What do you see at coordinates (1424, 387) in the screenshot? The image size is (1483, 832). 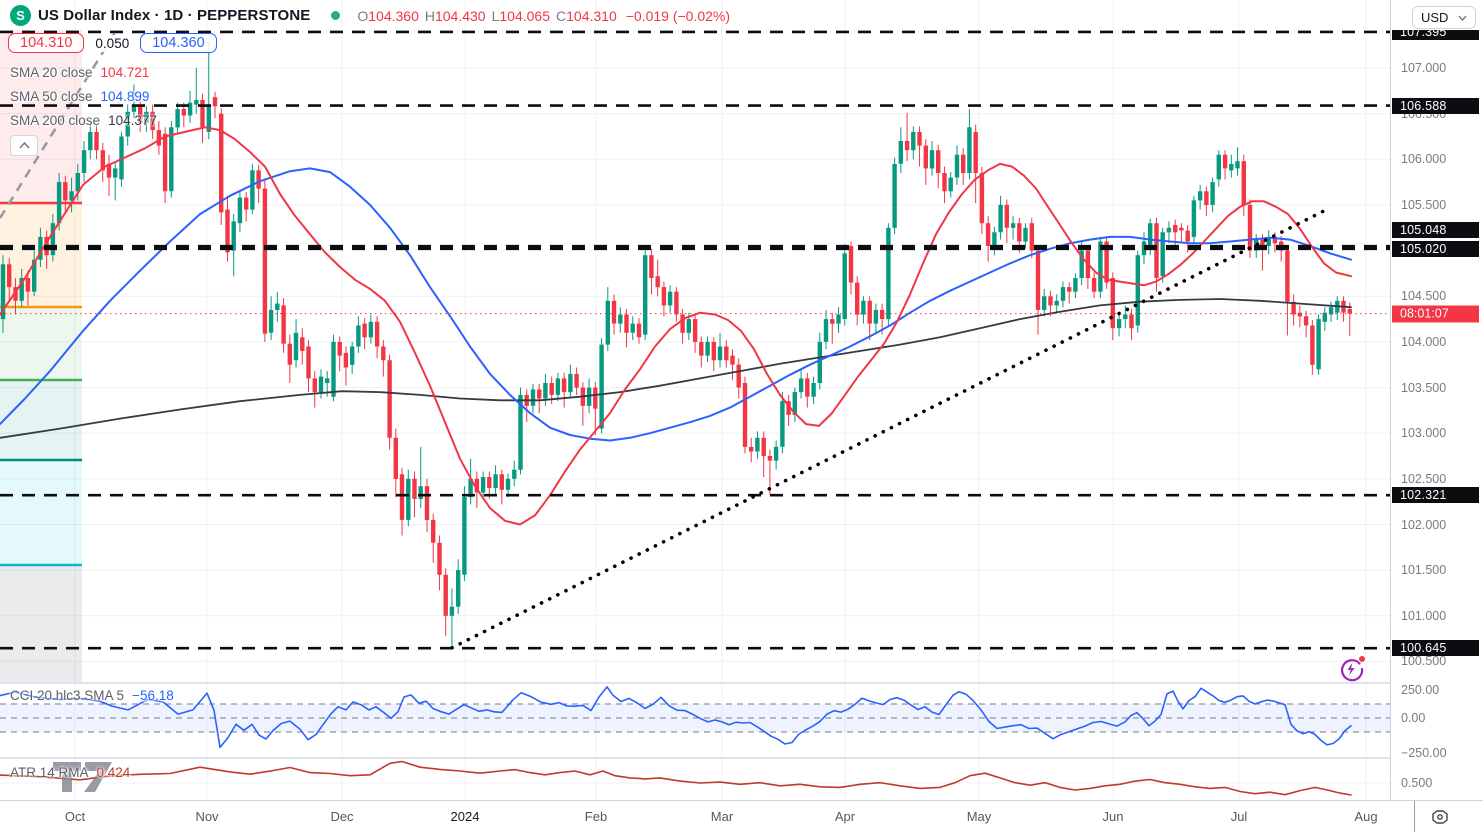 I see `price-tick: 103.500` at bounding box center [1424, 387].